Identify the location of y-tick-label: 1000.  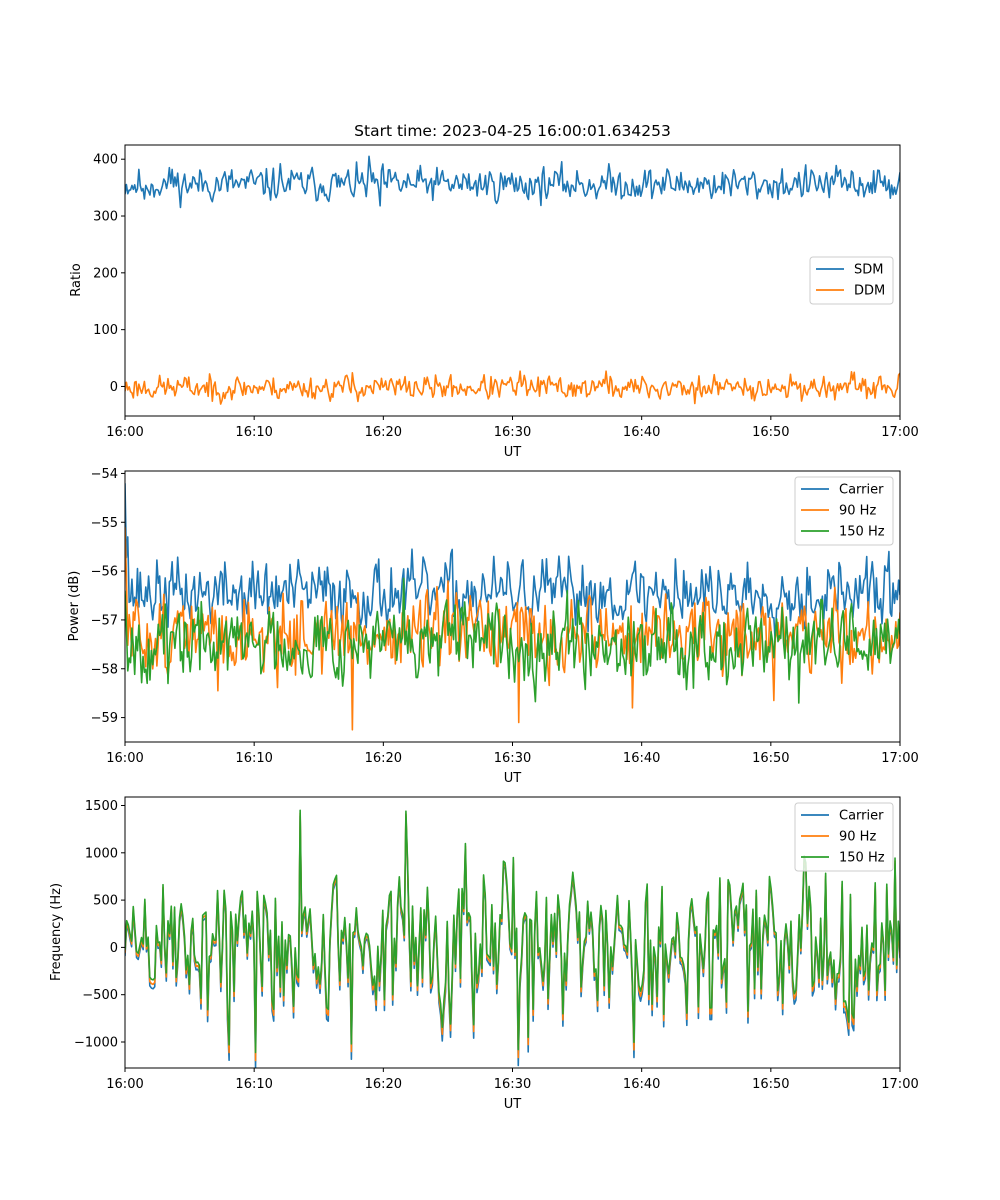
(101, 853).